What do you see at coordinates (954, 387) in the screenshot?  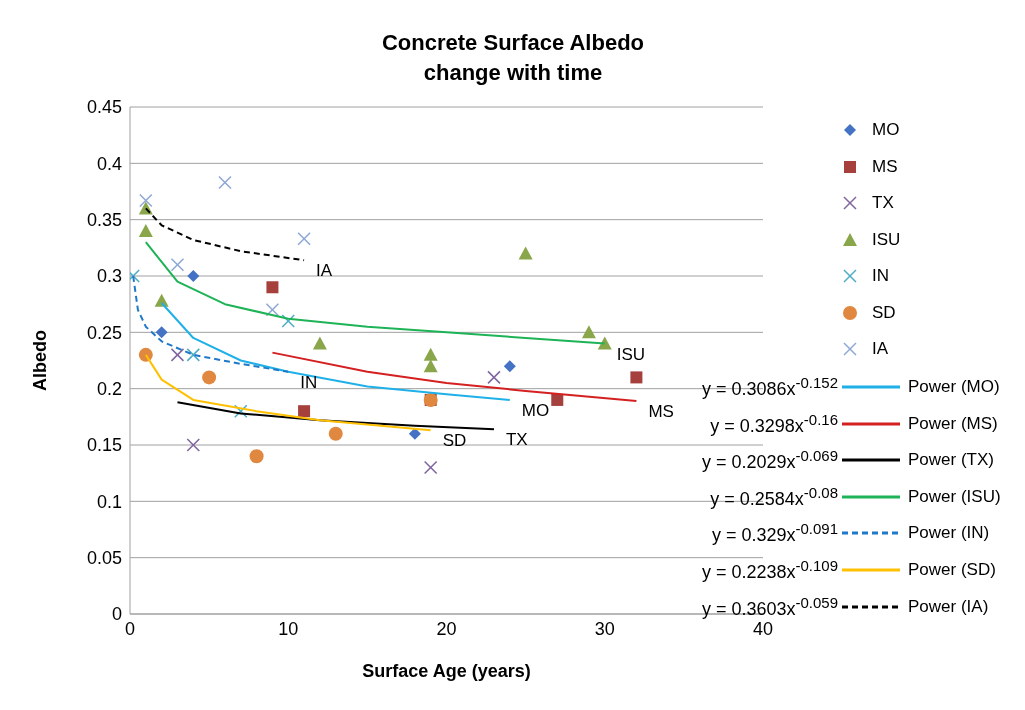 I see `legend-label: Power (MO)` at bounding box center [954, 387].